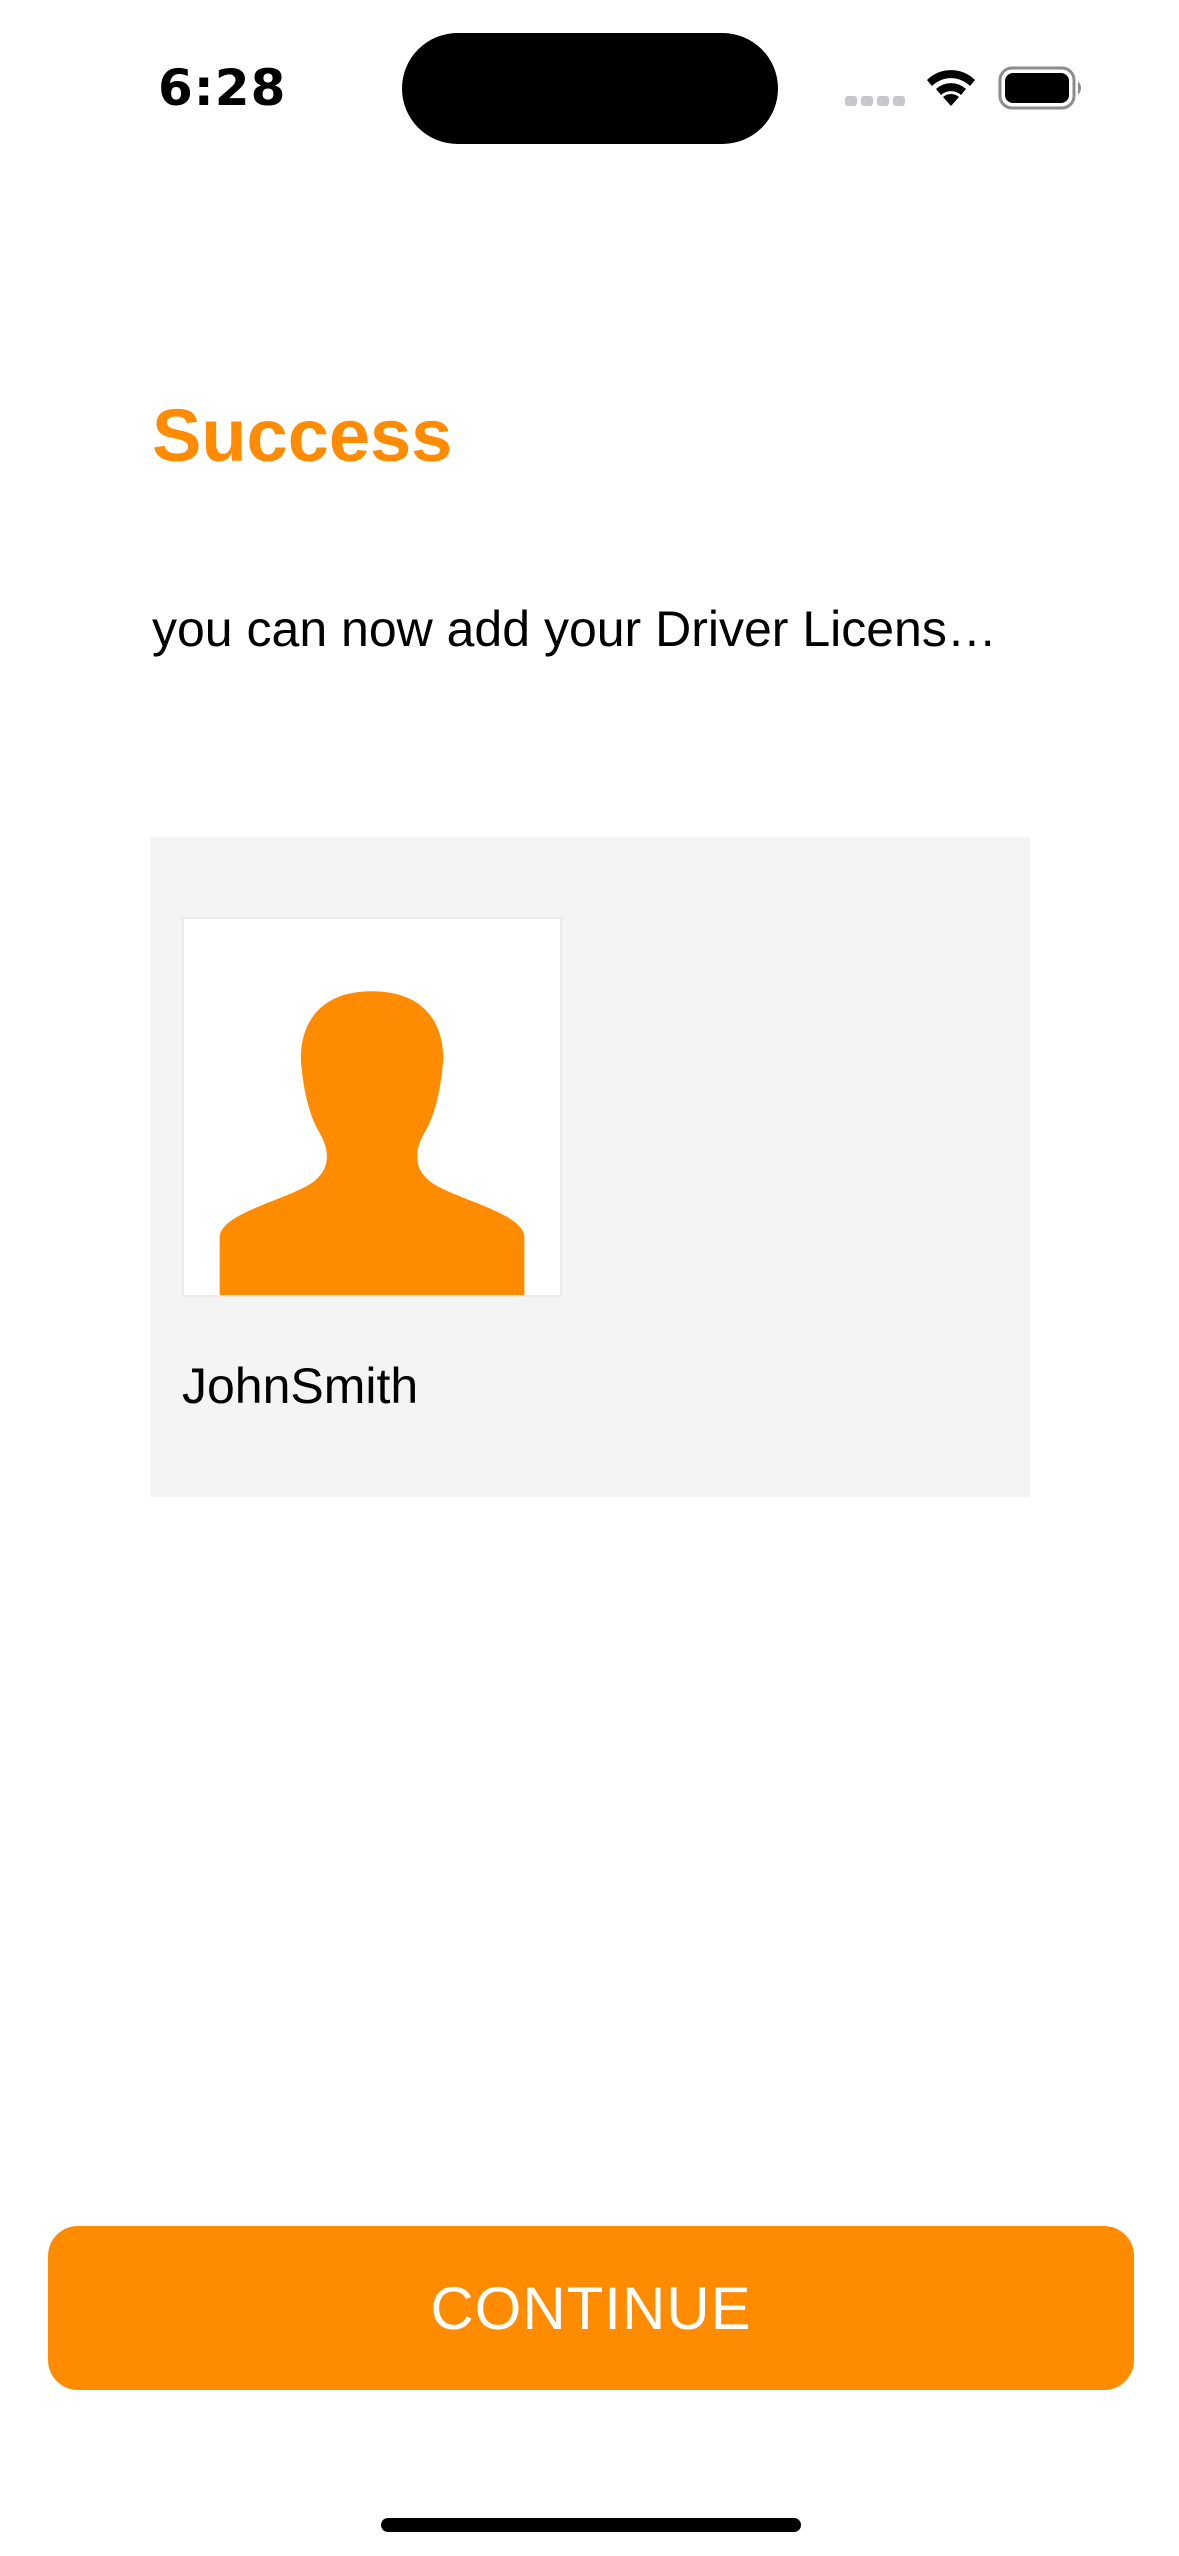  What do you see at coordinates (590, 88) in the screenshot?
I see `dynamic-island` at bounding box center [590, 88].